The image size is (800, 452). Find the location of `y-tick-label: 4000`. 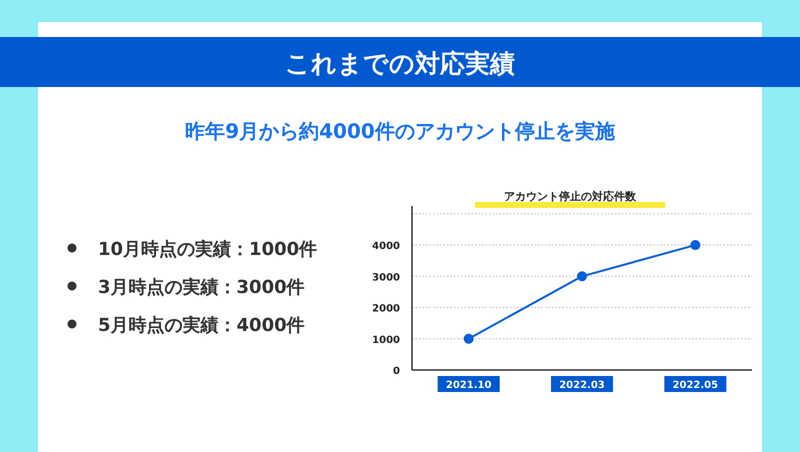

y-tick-label: 4000 is located at coordinates (386, 246).